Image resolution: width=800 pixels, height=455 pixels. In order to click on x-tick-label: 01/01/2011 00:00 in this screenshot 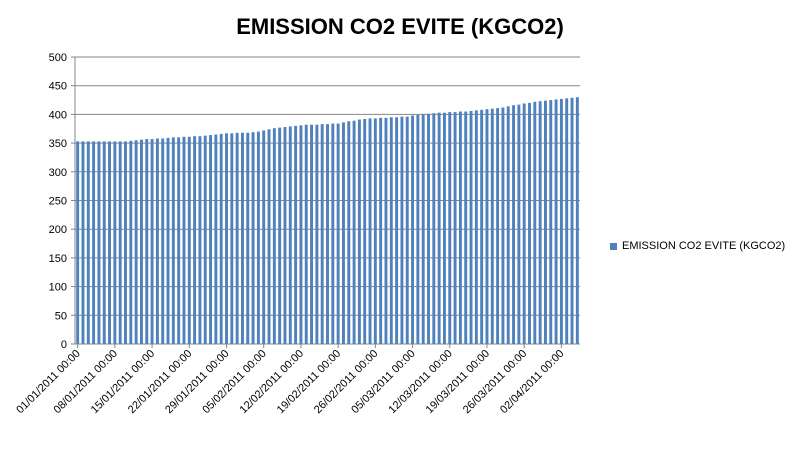, I will do `click(48, 382)`.